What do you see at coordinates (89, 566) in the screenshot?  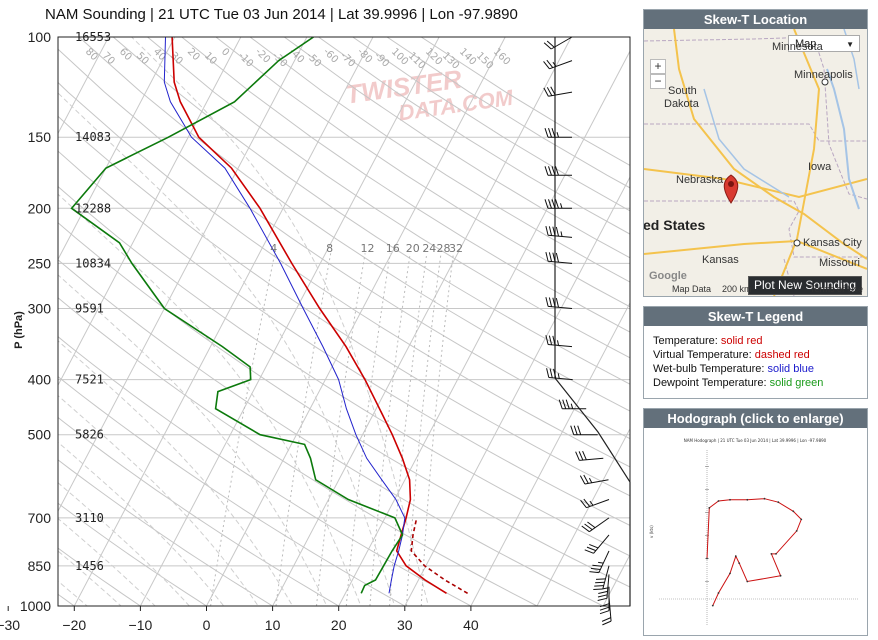 I see `height-label: 1456` at bounding box center [89, 566].